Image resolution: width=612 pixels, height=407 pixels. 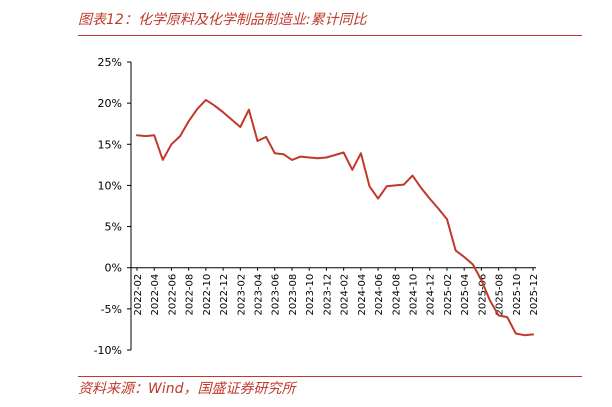 I want to click on x-tick-label: 2022-06, so click(x=172, y=295).